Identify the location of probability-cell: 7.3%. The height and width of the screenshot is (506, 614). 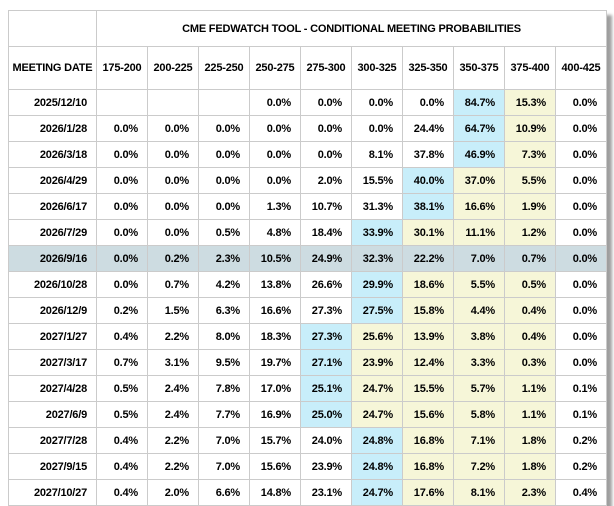
(530, 154).